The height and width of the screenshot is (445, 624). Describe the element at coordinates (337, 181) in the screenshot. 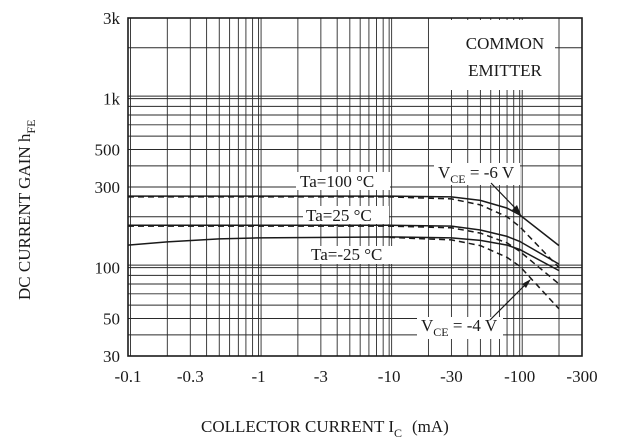

I see `curve-label-ta100: Ta=100 °C` at that location.